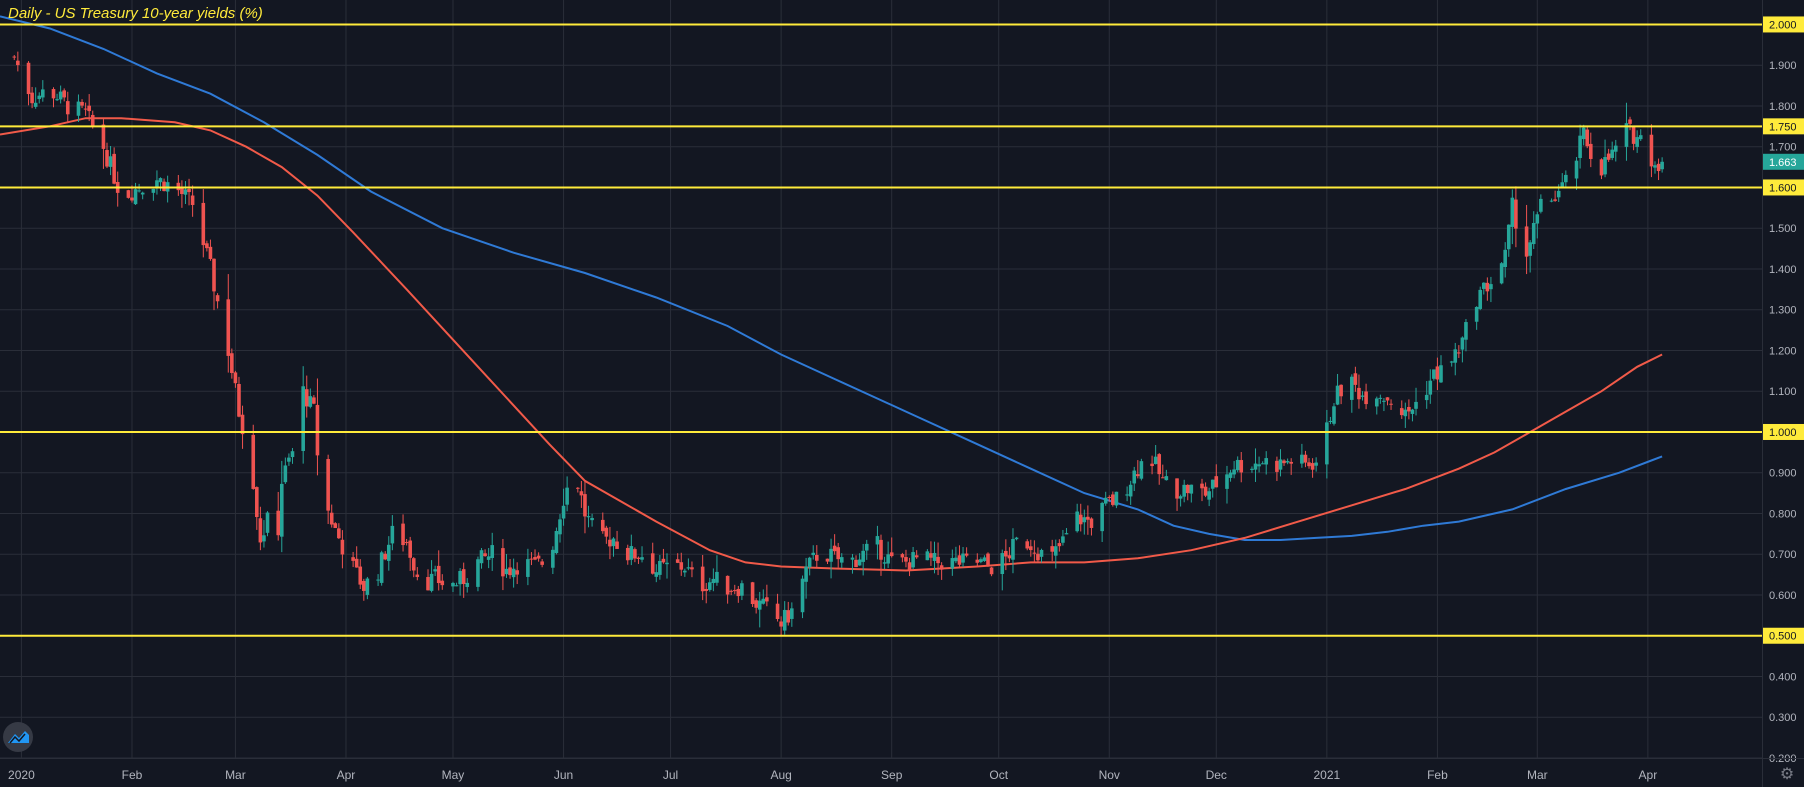  Describe the element at coordinates (1783, 514) in the screenshot. I see `y-tick-label: 0.800` at that location.